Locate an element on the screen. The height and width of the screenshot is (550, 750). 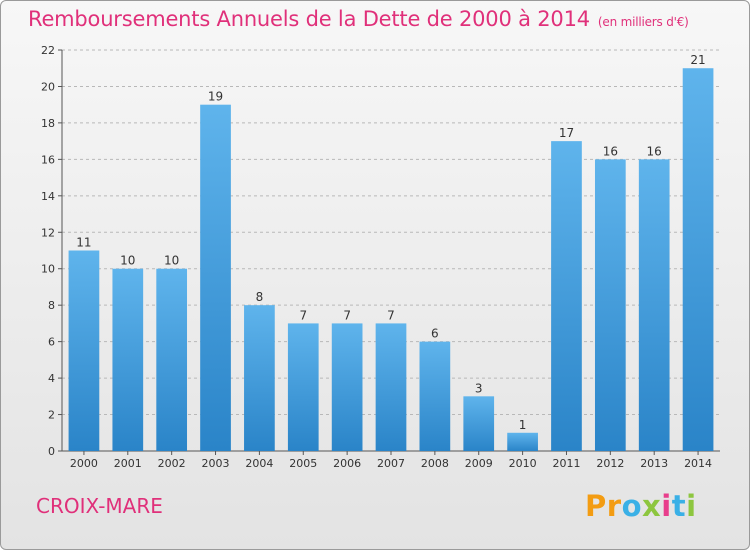
data-label: 21 is located at coordinates (697, 60).